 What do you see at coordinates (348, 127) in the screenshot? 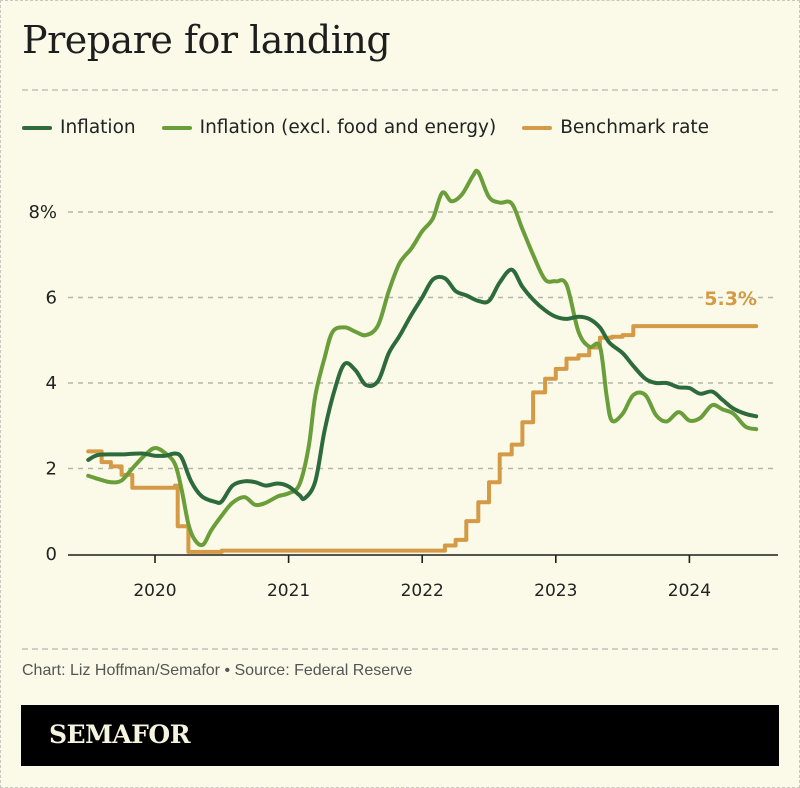
I see `legend-label-core-inflation: Inflation (excl. food and energy)` at bounding box center [348, 127].